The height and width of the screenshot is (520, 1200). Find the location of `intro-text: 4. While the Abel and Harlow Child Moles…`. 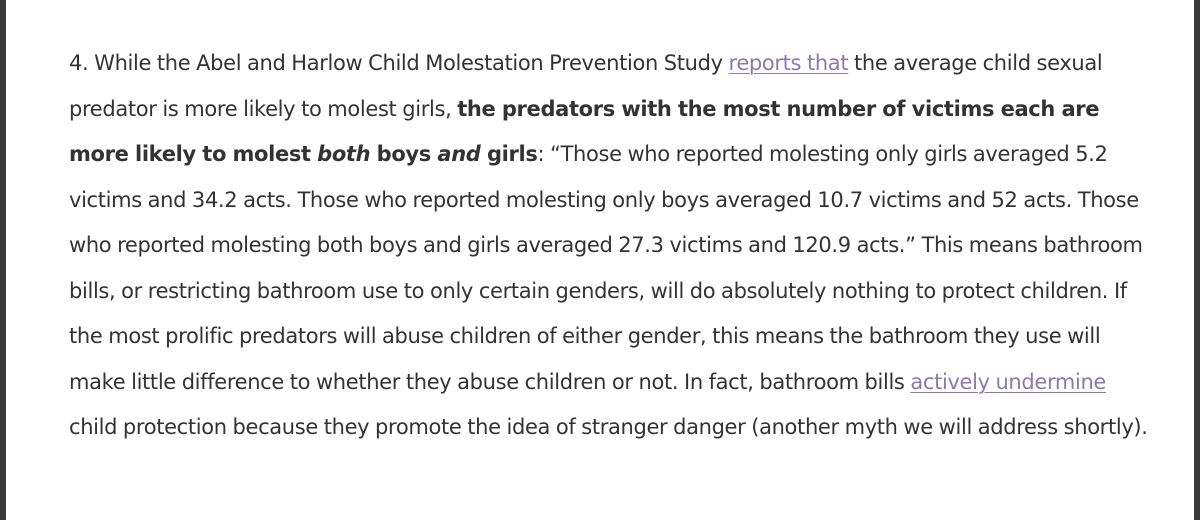

intro-text: 4. While the Abel and Harlow Child Moles… is located at coordinates (399, 63).